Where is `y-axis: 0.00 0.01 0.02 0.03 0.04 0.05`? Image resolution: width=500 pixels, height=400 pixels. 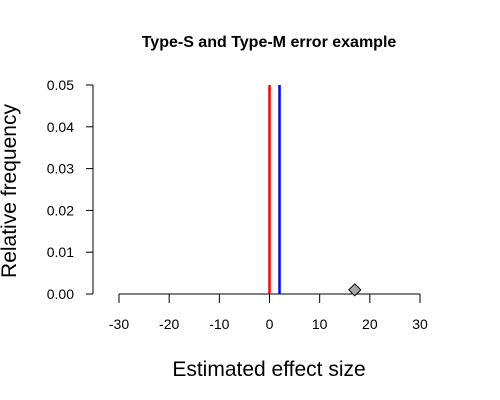 y-axis: 0.00 0.01 0.02 0.03 0.04 0.05 is located at coordinates (70, 189).